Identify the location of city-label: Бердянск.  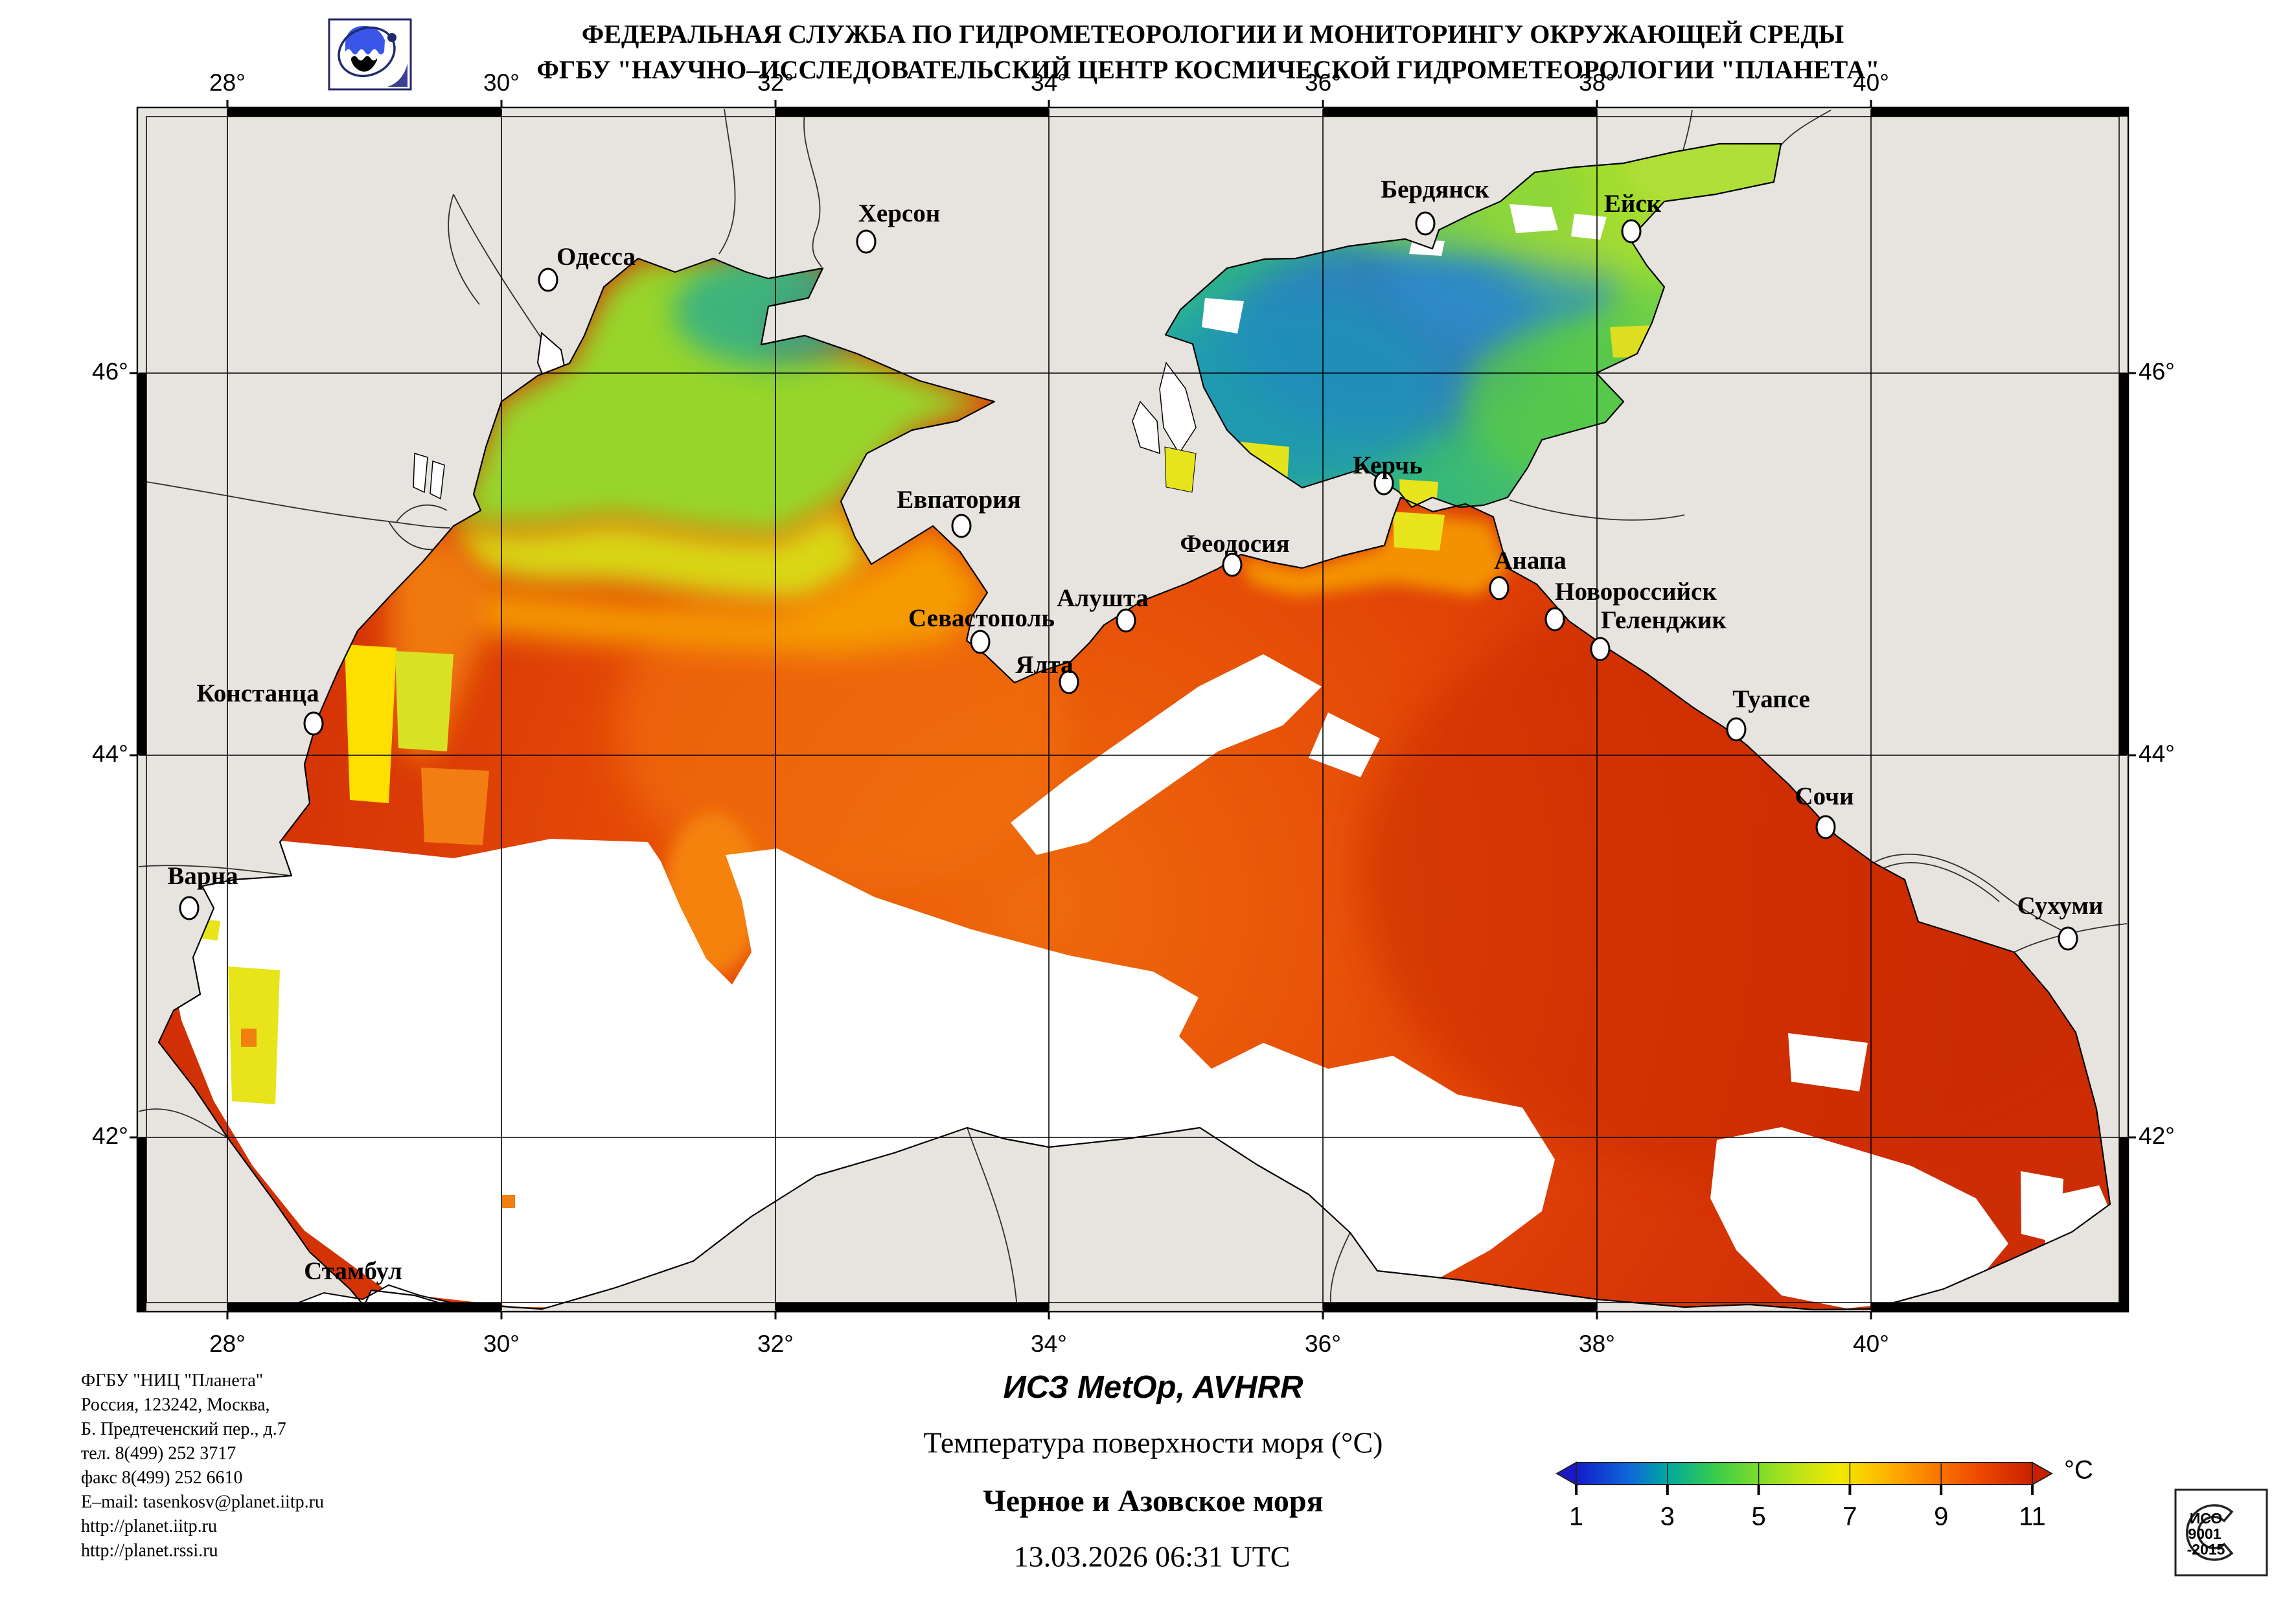
(1435, 189).